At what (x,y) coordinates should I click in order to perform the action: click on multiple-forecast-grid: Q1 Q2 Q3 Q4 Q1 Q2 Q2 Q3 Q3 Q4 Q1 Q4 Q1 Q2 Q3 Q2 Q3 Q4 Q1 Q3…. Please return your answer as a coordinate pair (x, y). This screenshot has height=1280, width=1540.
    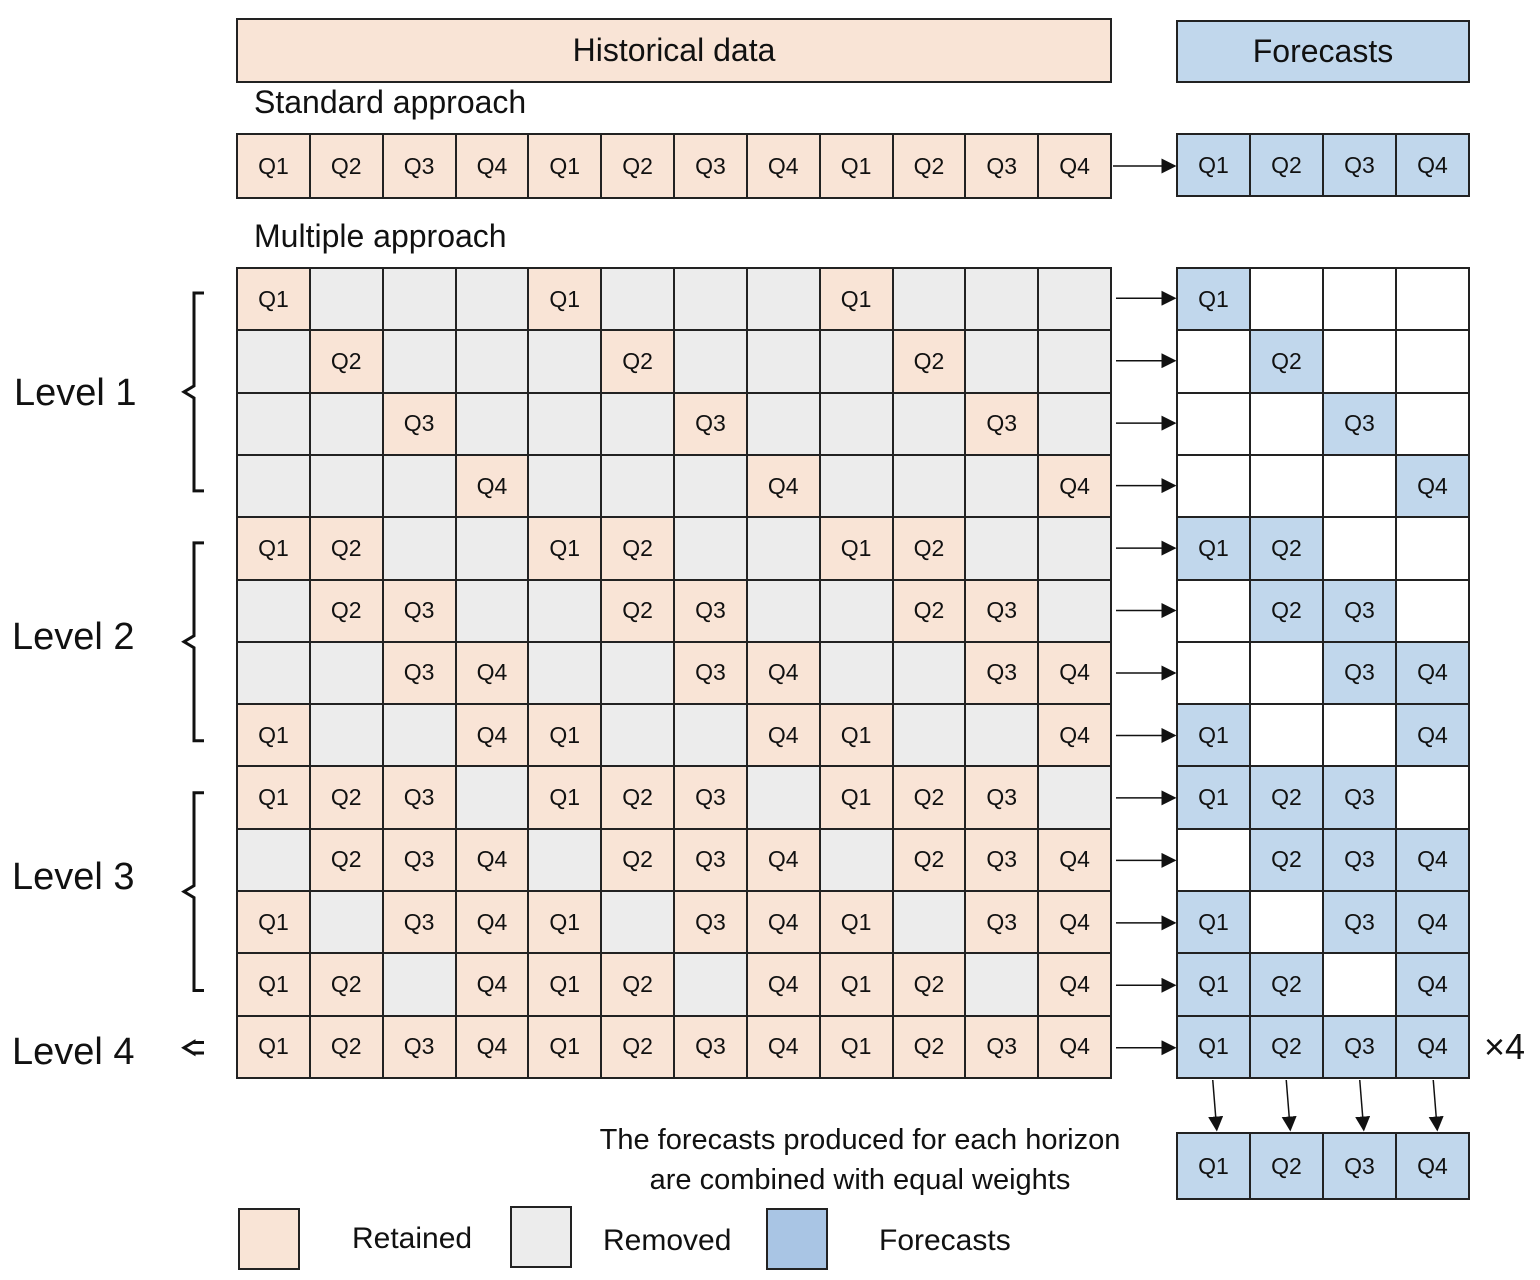
    Looking at the image, I should click on (1323, 673).